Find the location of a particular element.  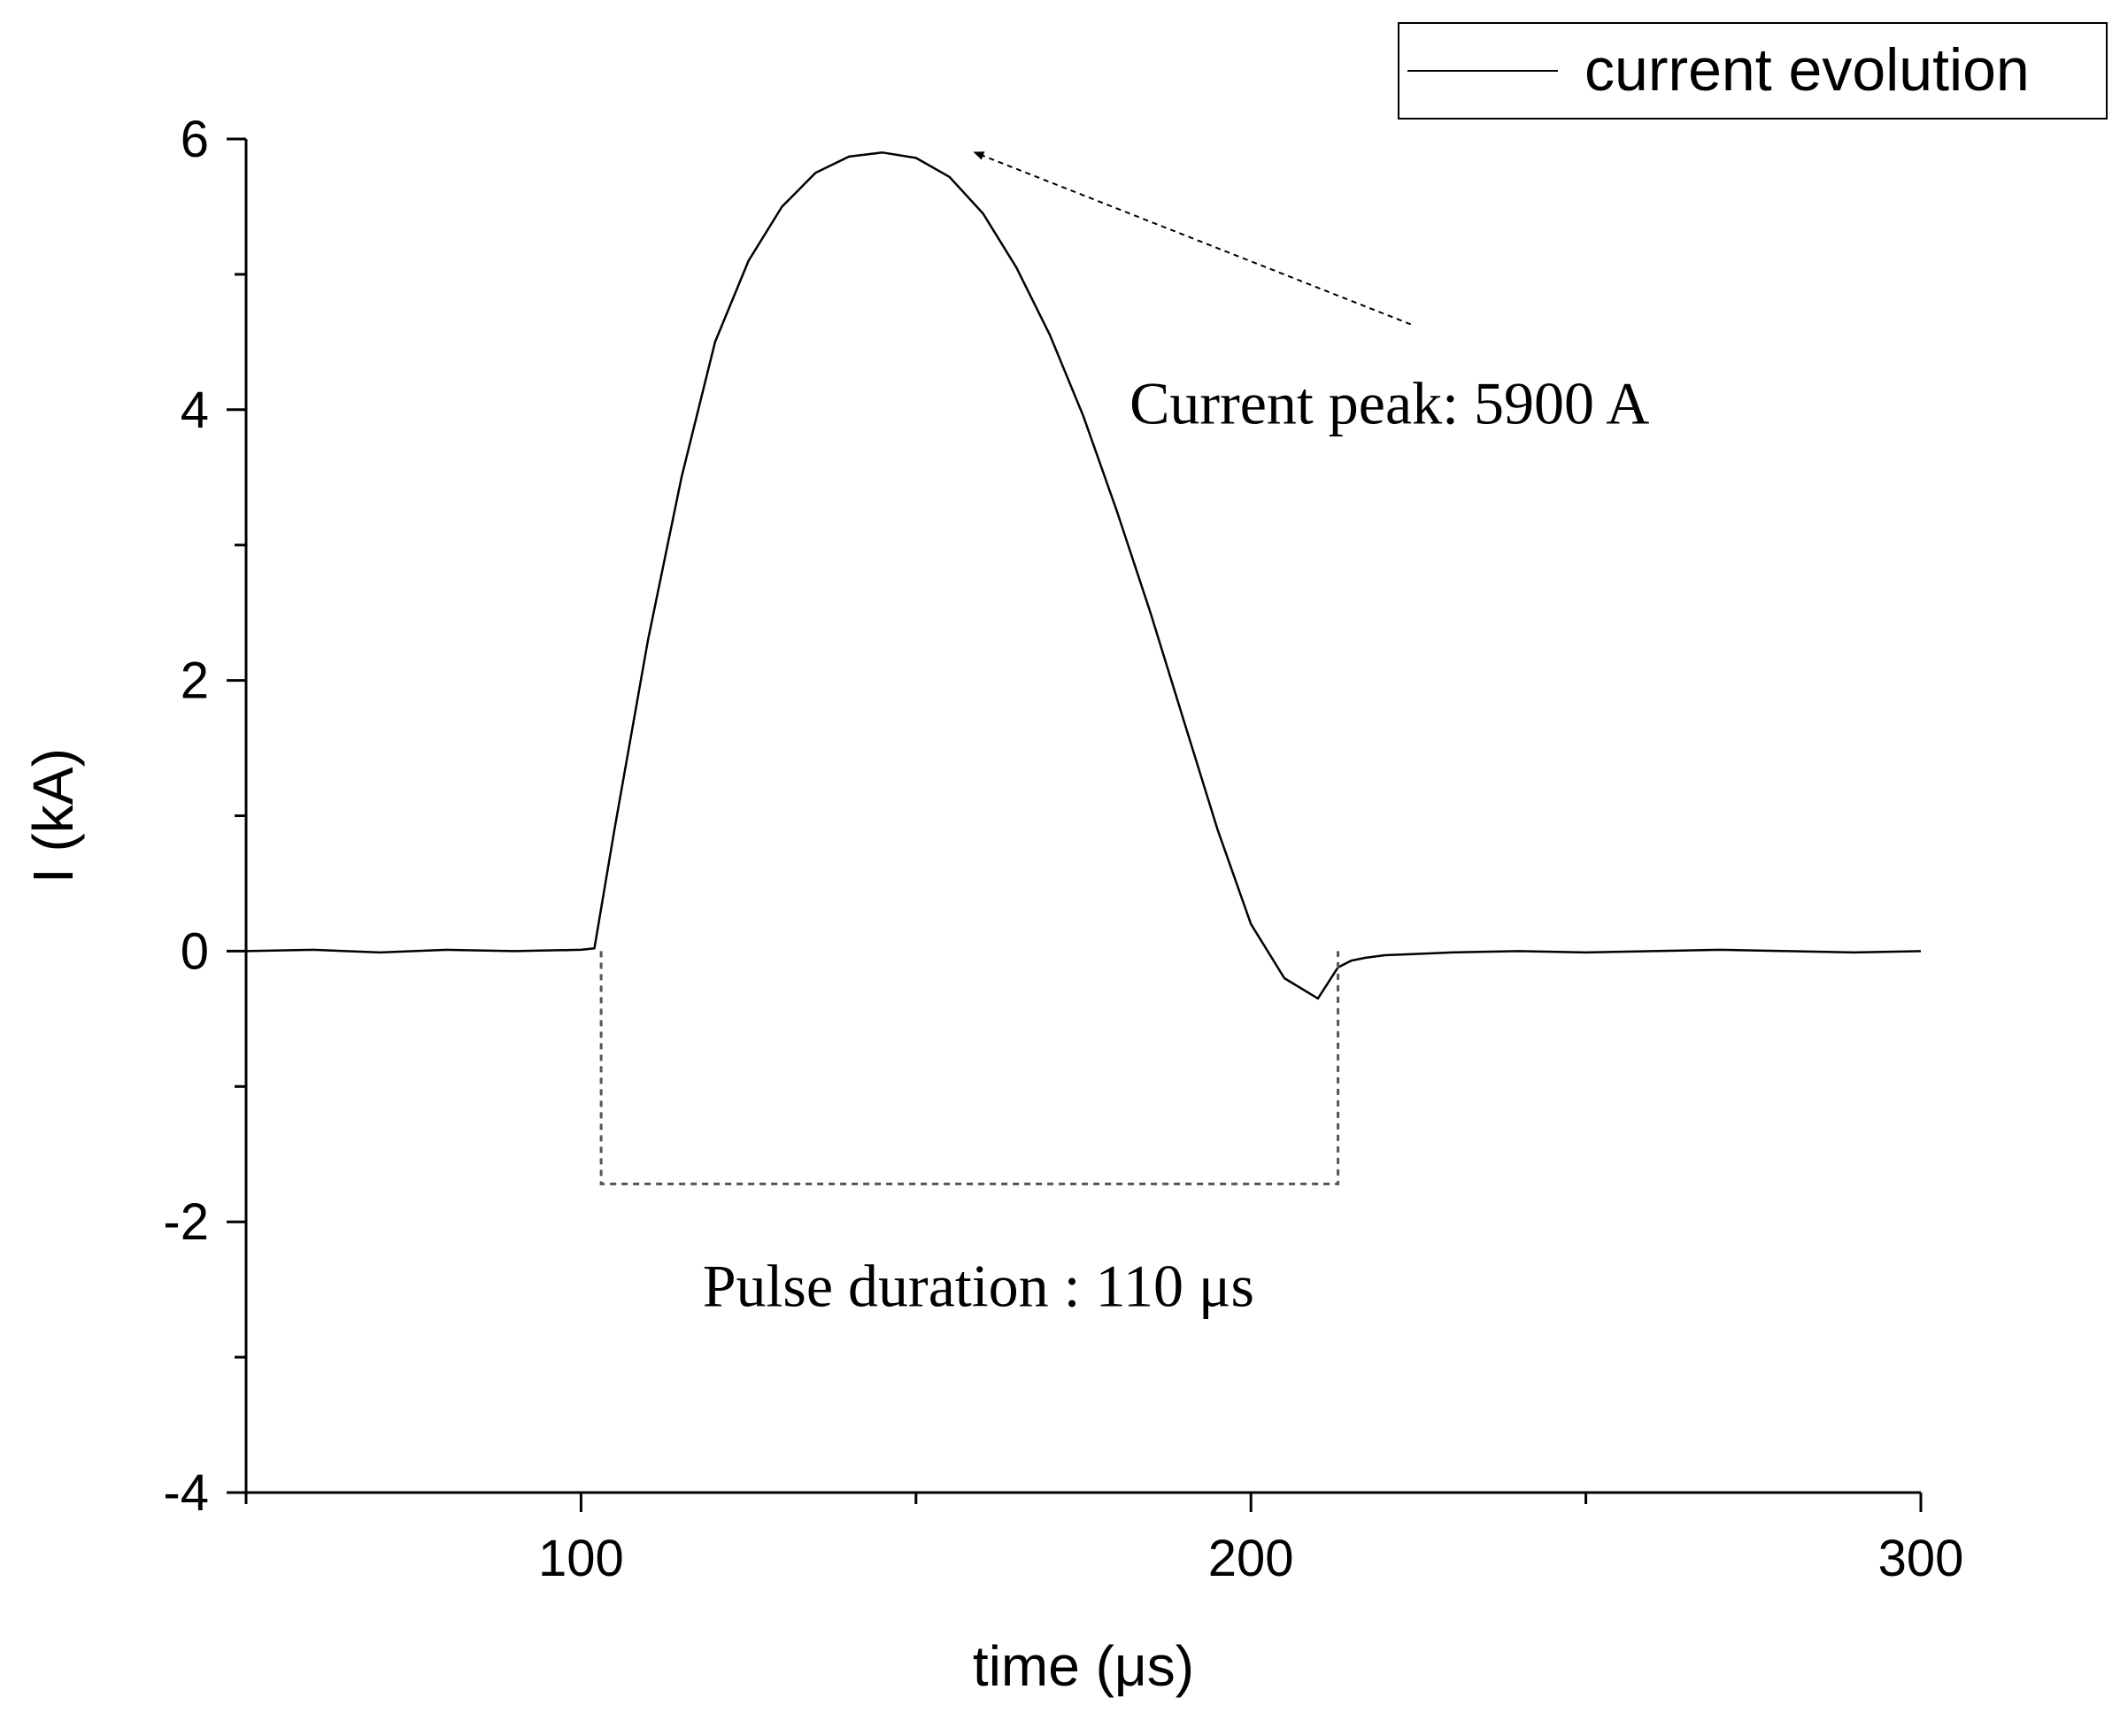

y-tick-label: -2 is located at coordinates (186, 1222).